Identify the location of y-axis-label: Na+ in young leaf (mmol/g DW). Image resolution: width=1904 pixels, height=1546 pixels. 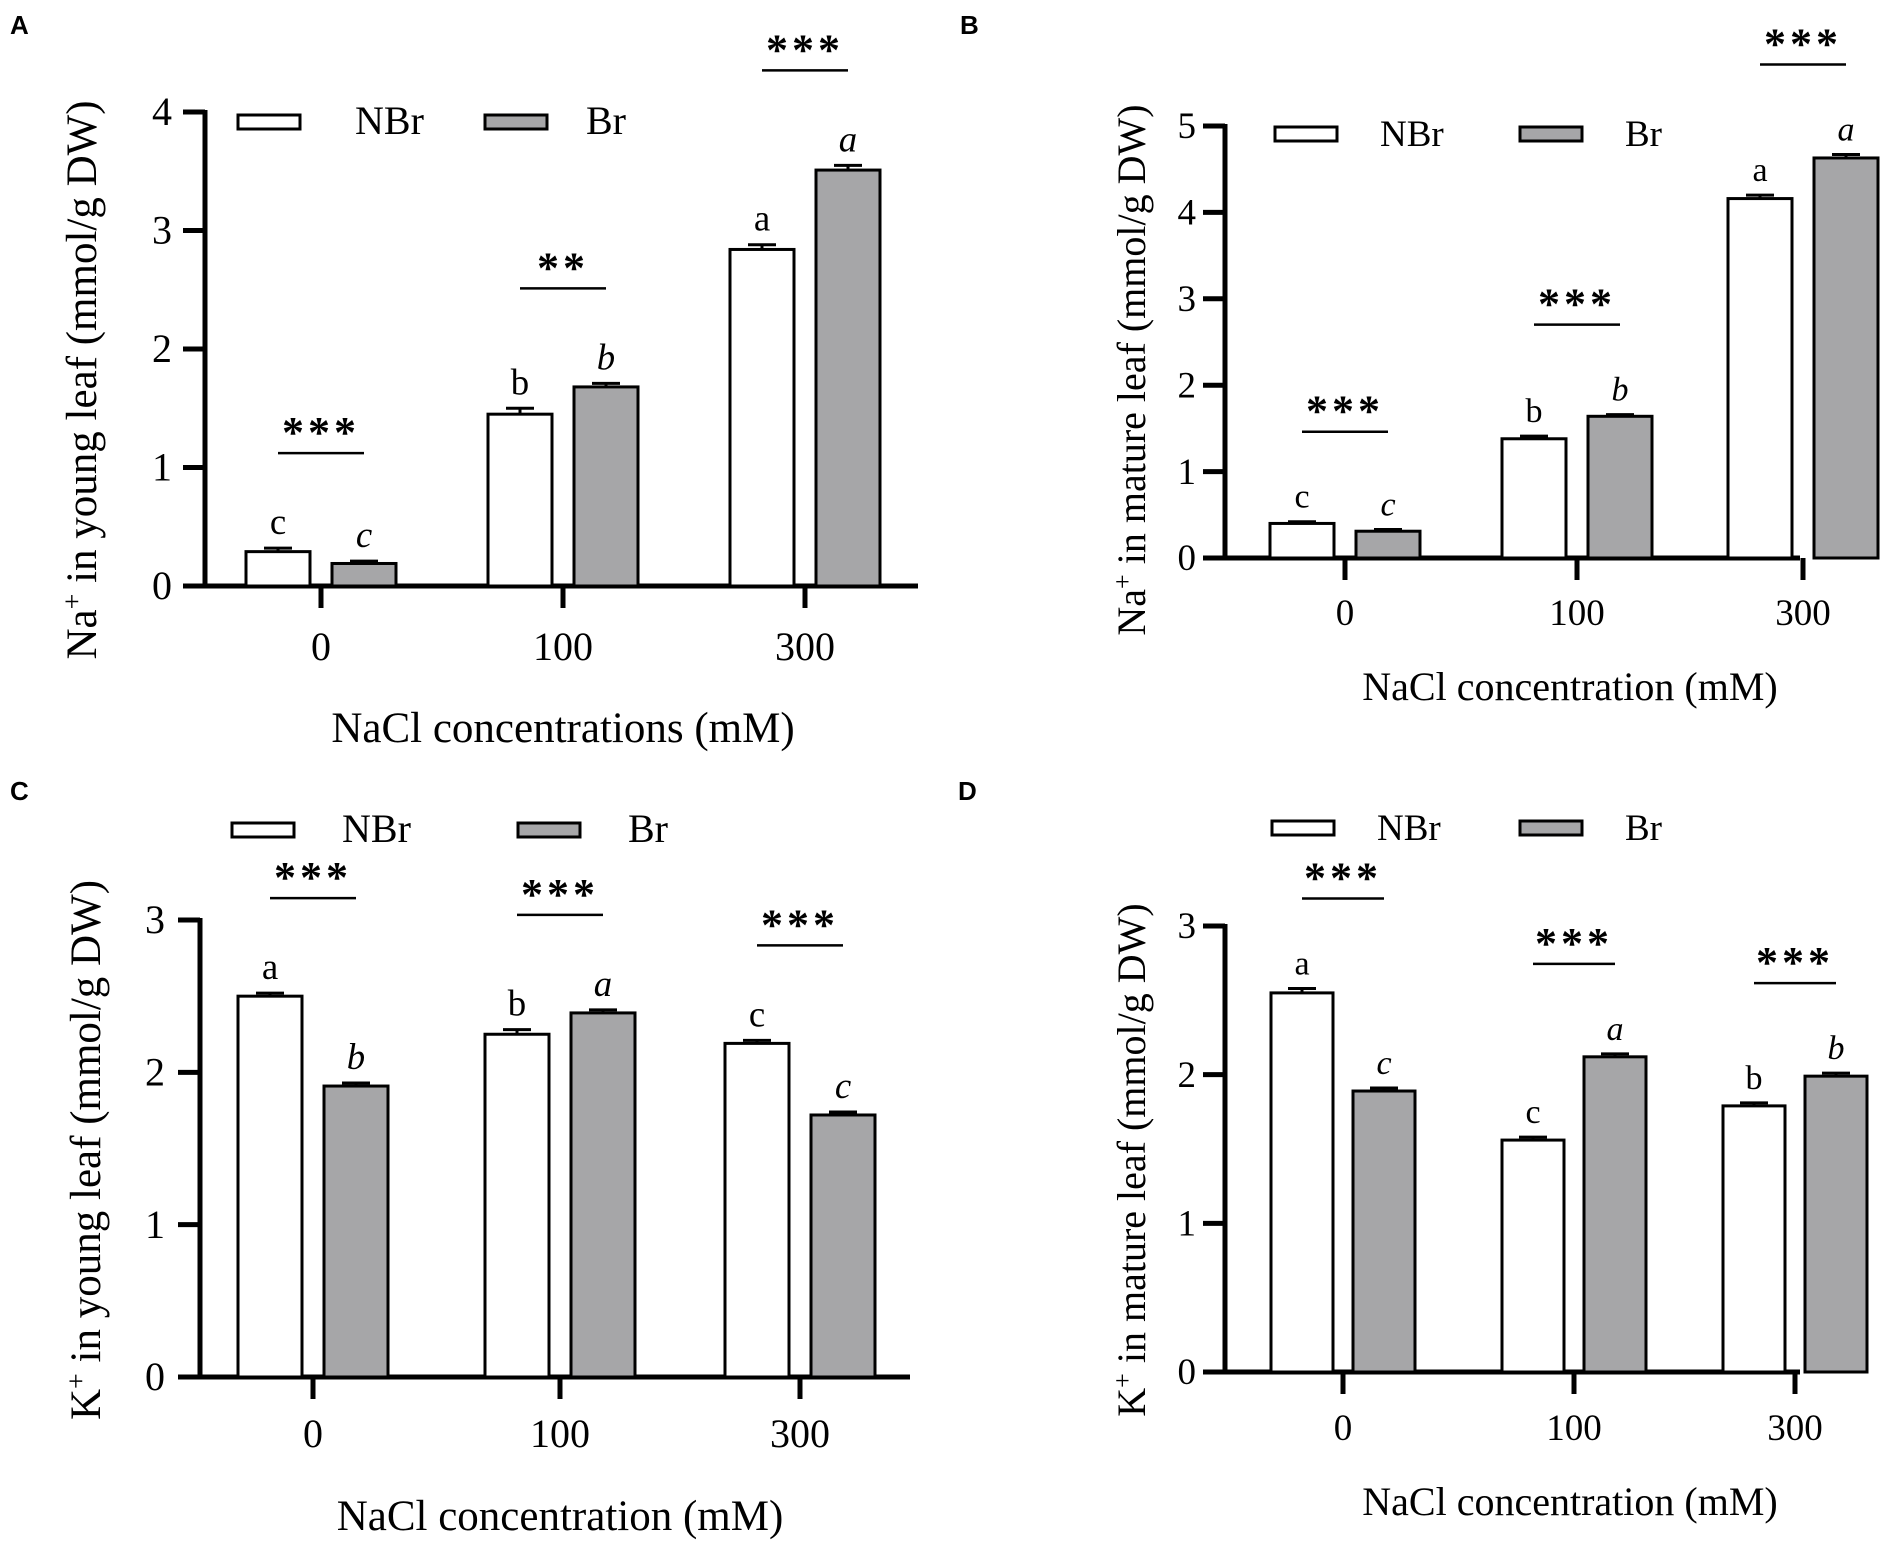
(82, 379).